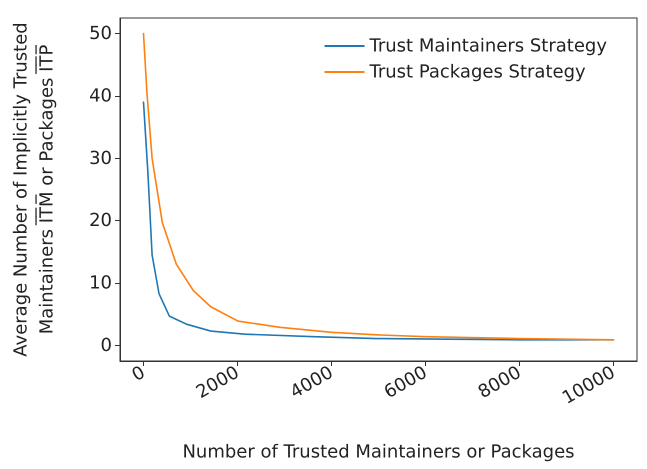  I want to click on legend-label: Trust Packages Strategy, so click(477, 72).